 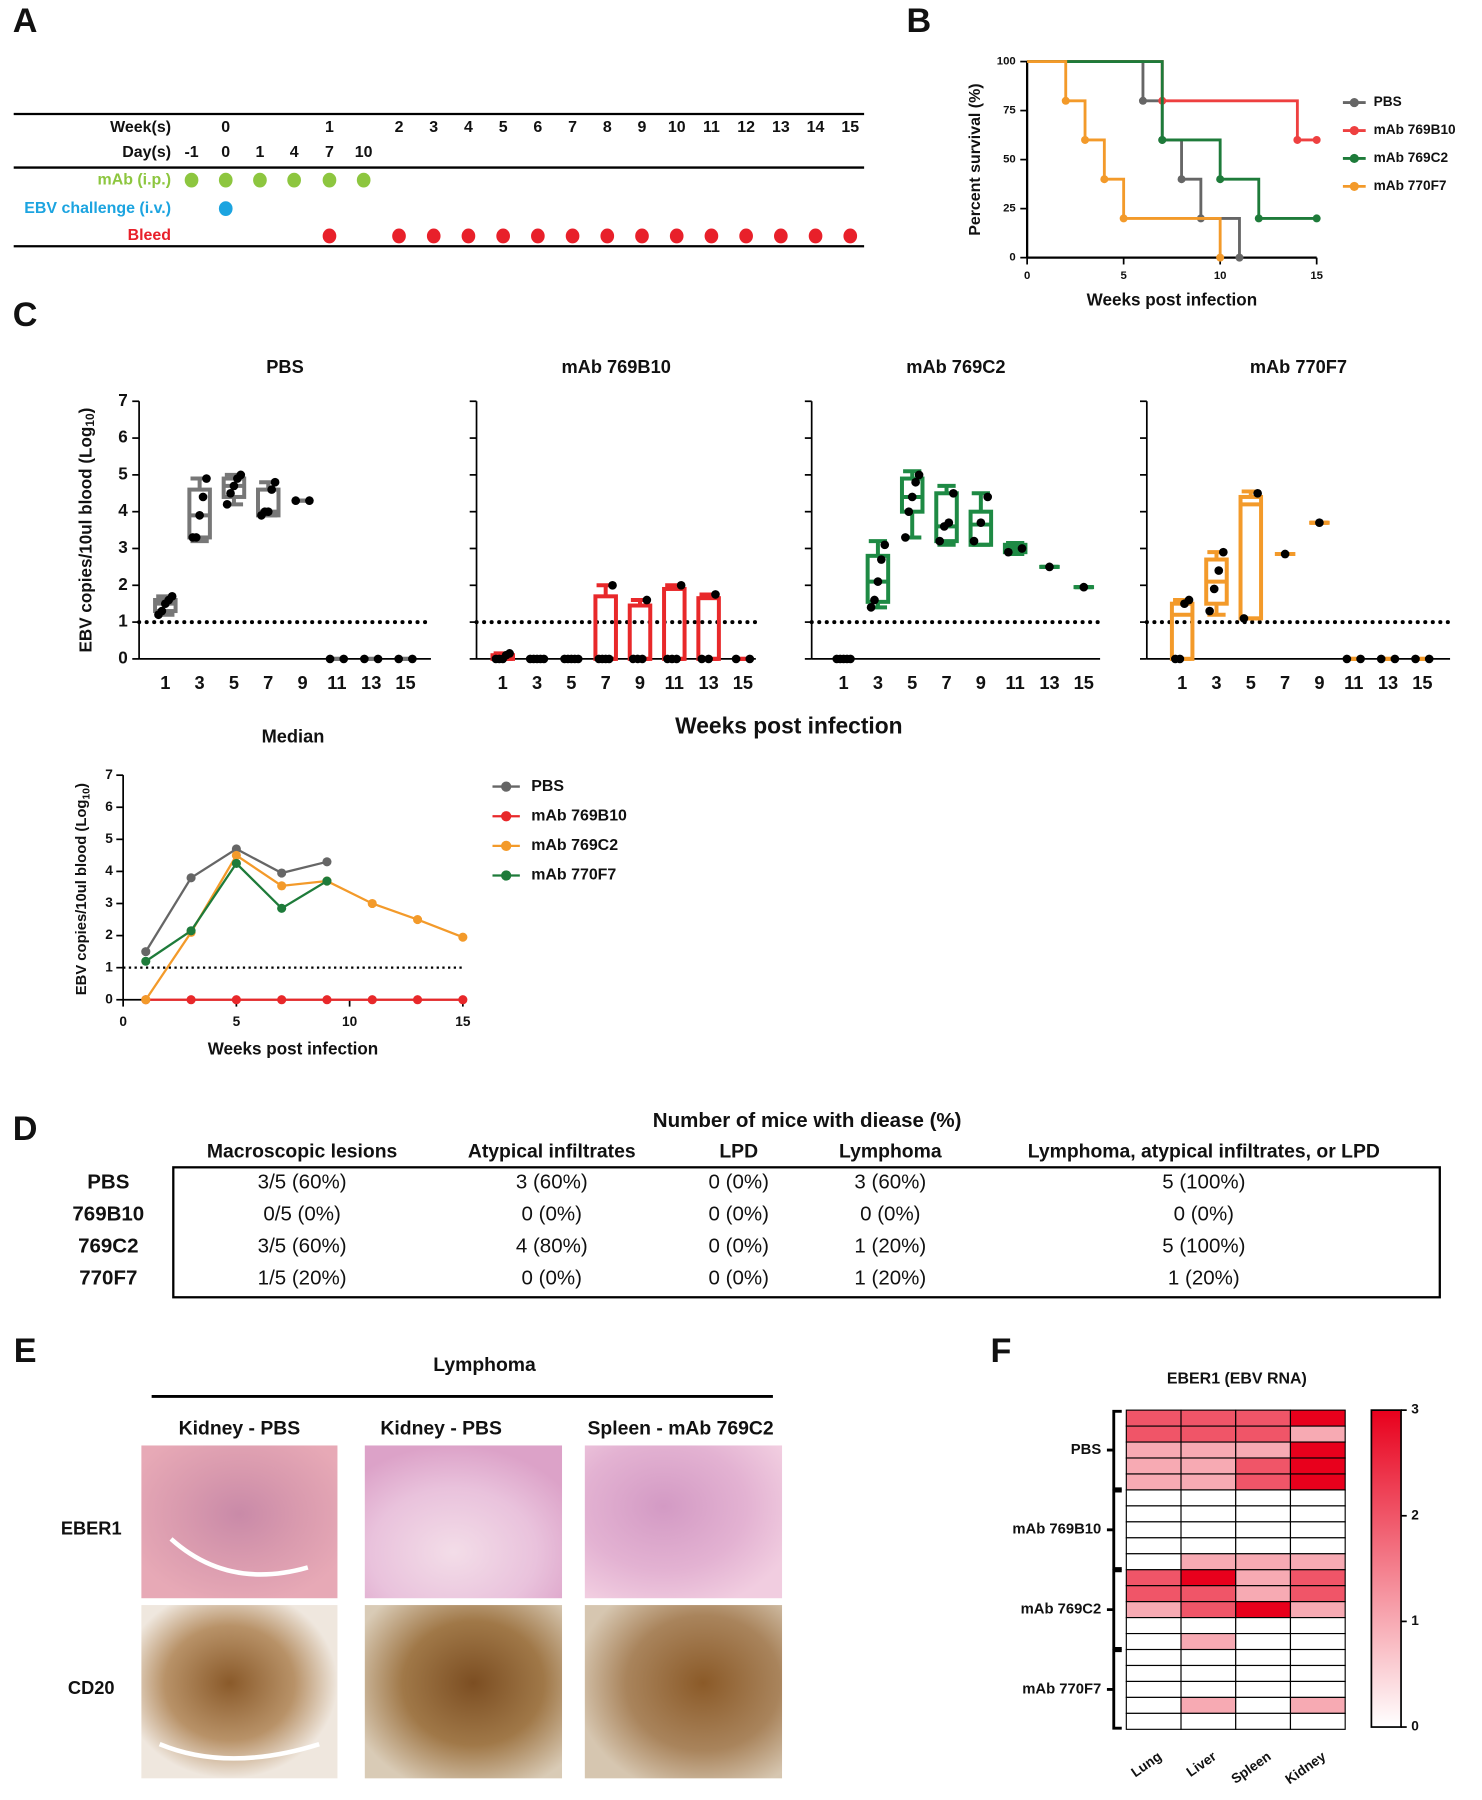 What do you see at coordinates (640, 682) in the screenshot?
I see `x-tick-label: 9` at bounding box center [640, 682].